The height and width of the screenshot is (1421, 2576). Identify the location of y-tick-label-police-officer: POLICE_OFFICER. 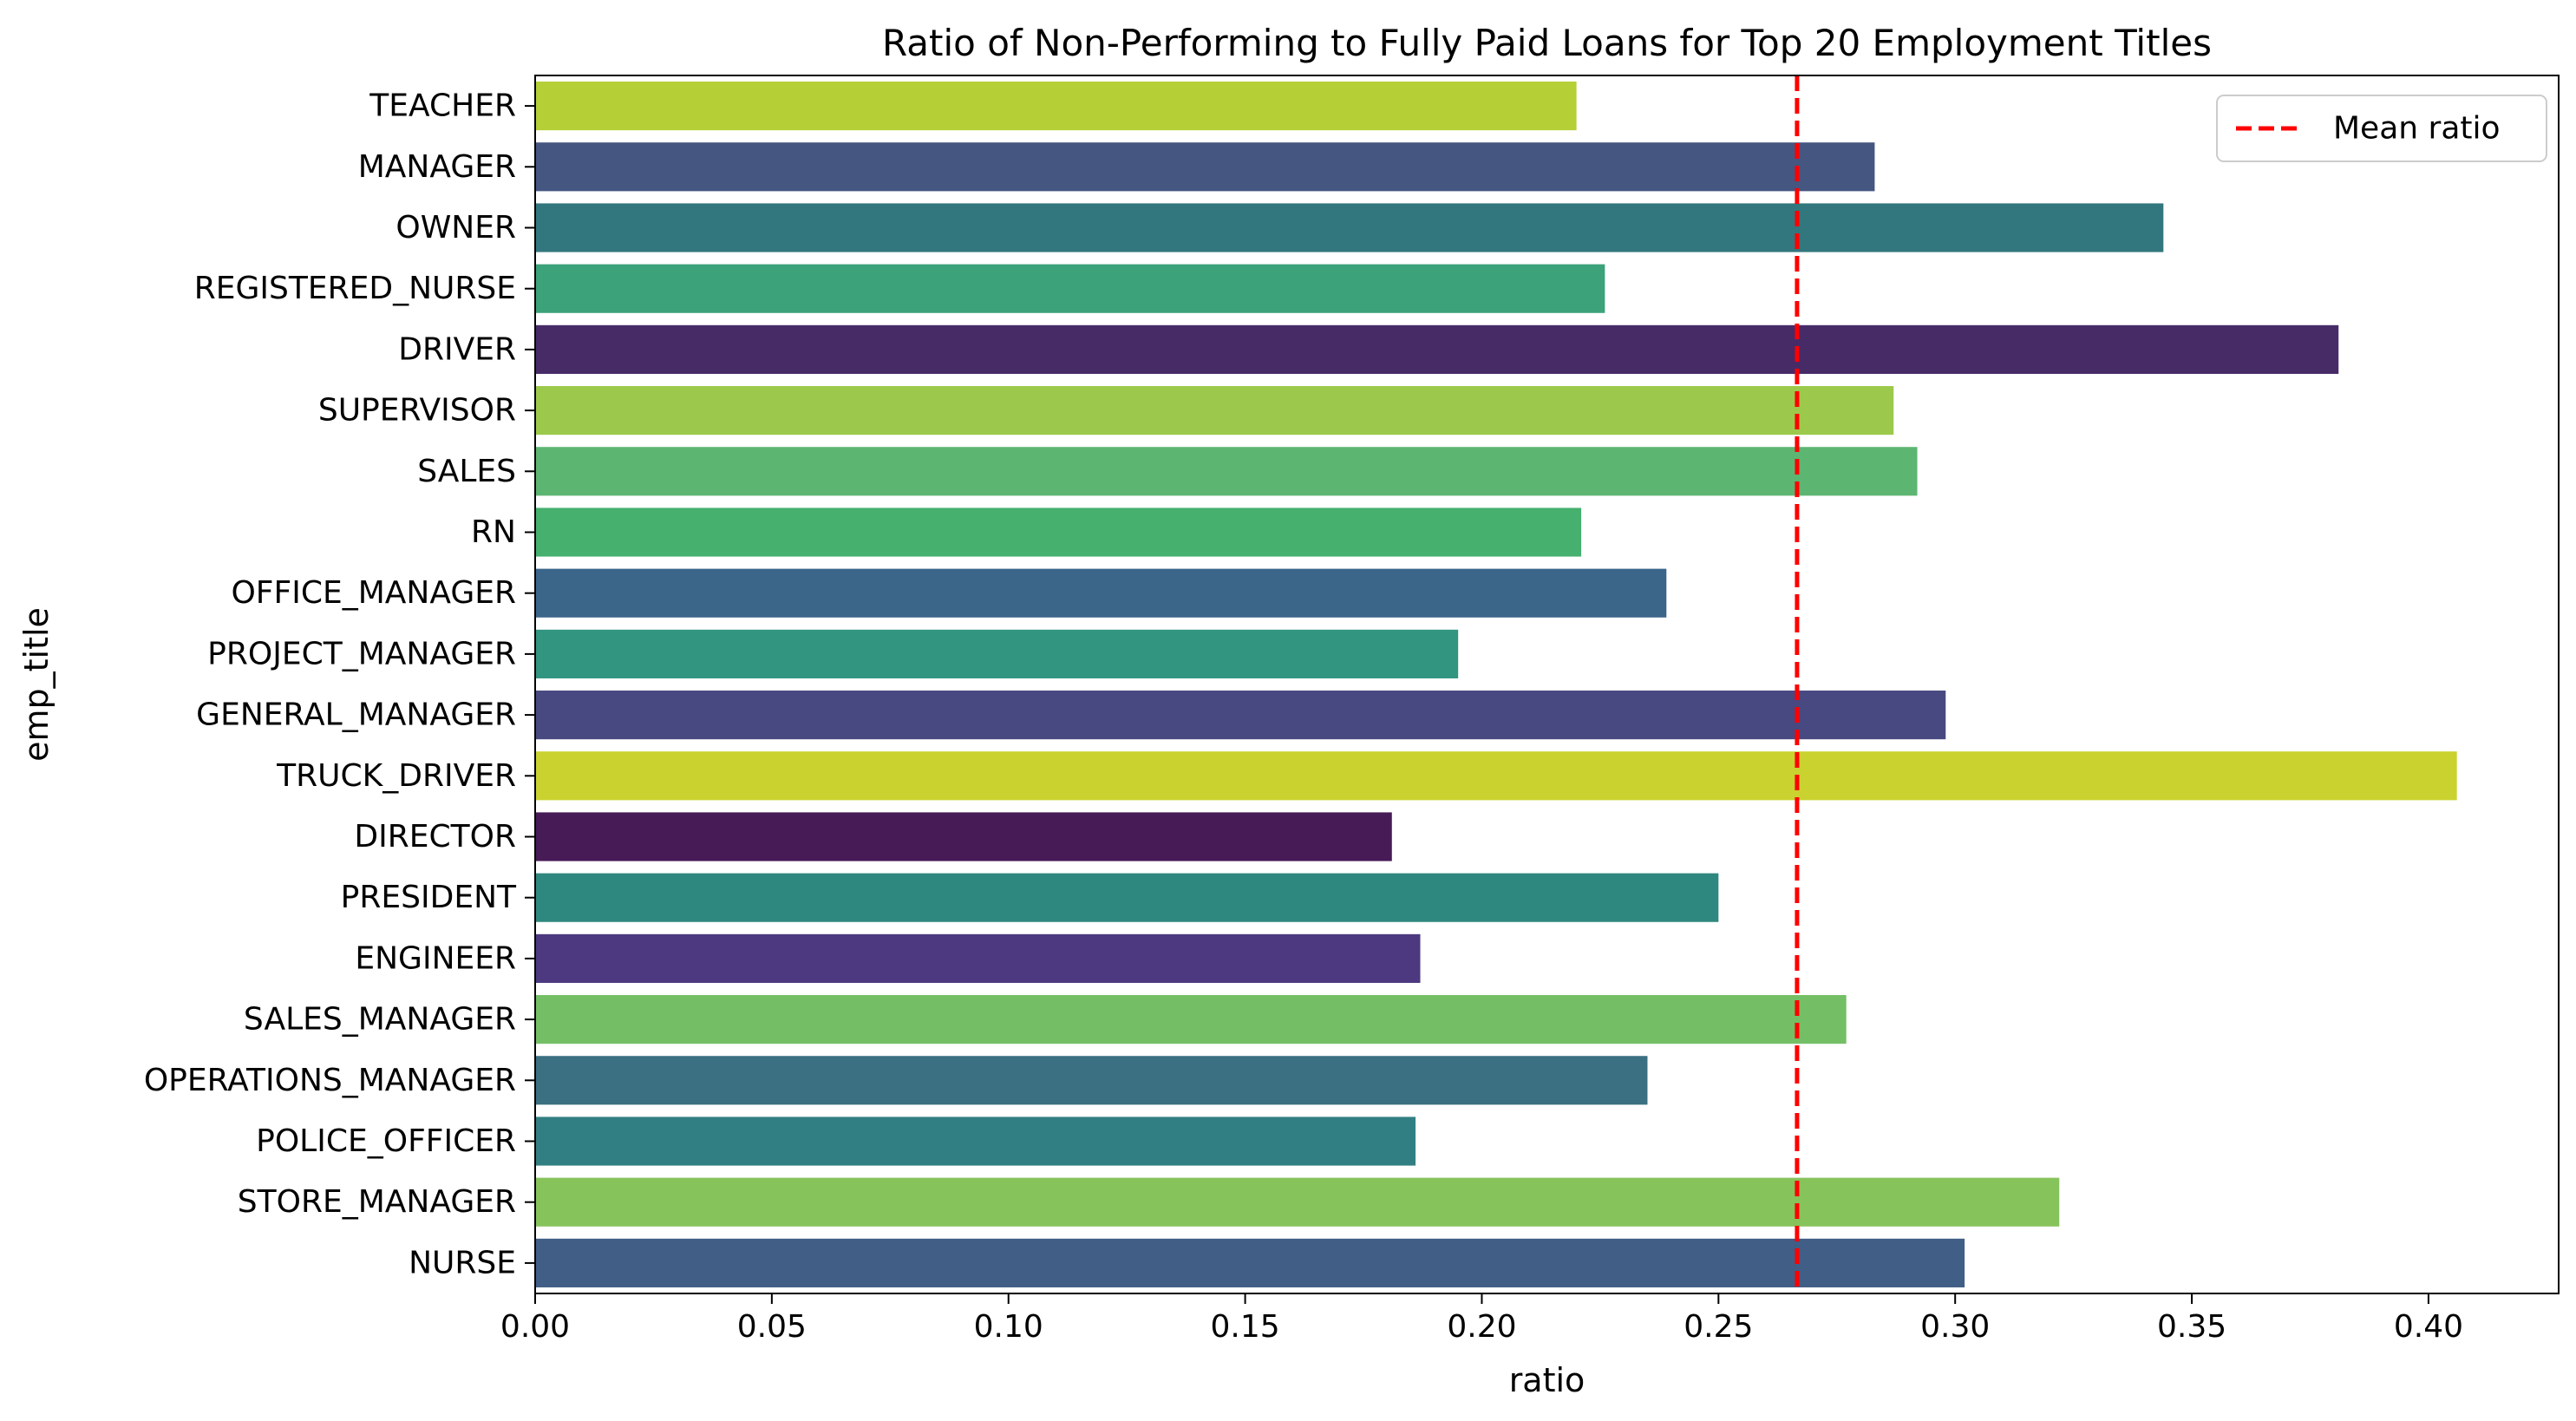
(386, 1141).